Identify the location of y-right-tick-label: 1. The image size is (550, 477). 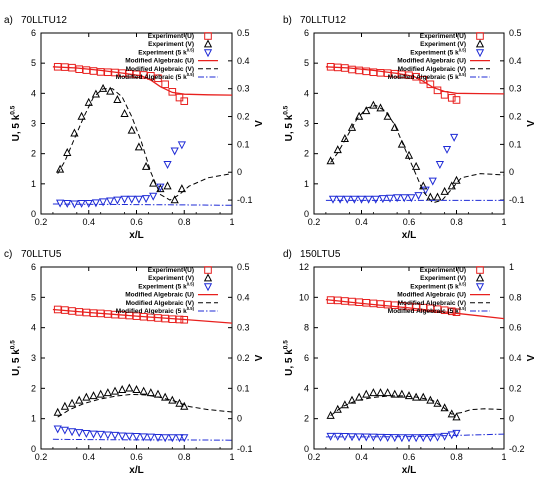
(511, 267).